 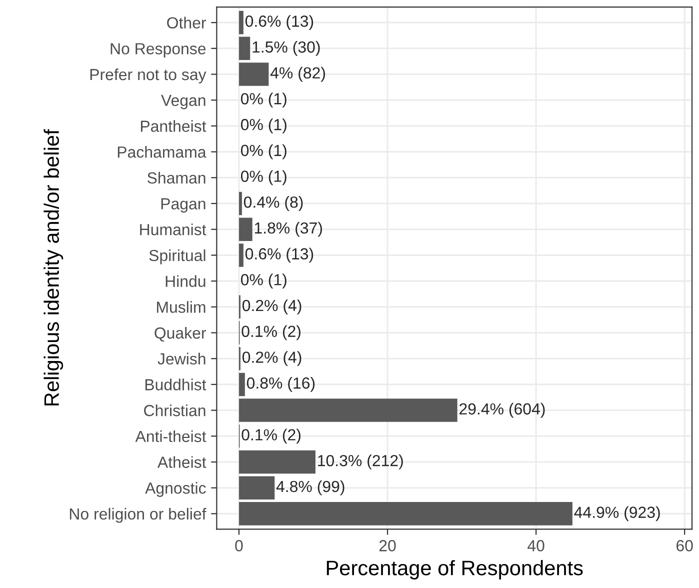 I want to click on y-tick-label: Prefer not to say, so click(x=148, y=76).